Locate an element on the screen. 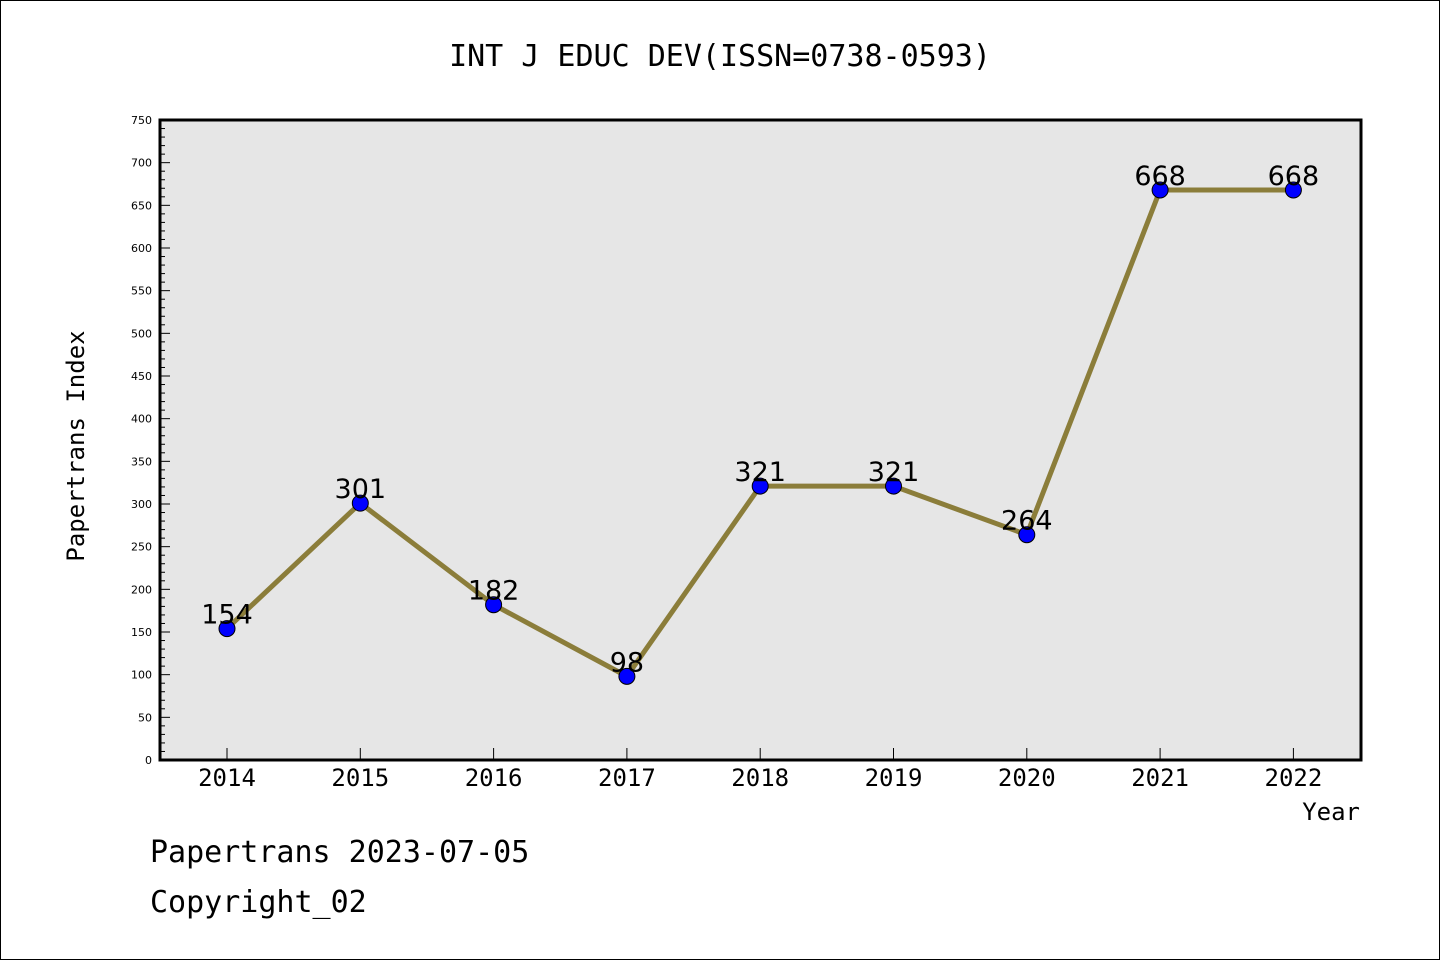 Image resolution: width=1440 pixels, height=960 pixels. data-label: 264 is located at coordinates (1027, 521).